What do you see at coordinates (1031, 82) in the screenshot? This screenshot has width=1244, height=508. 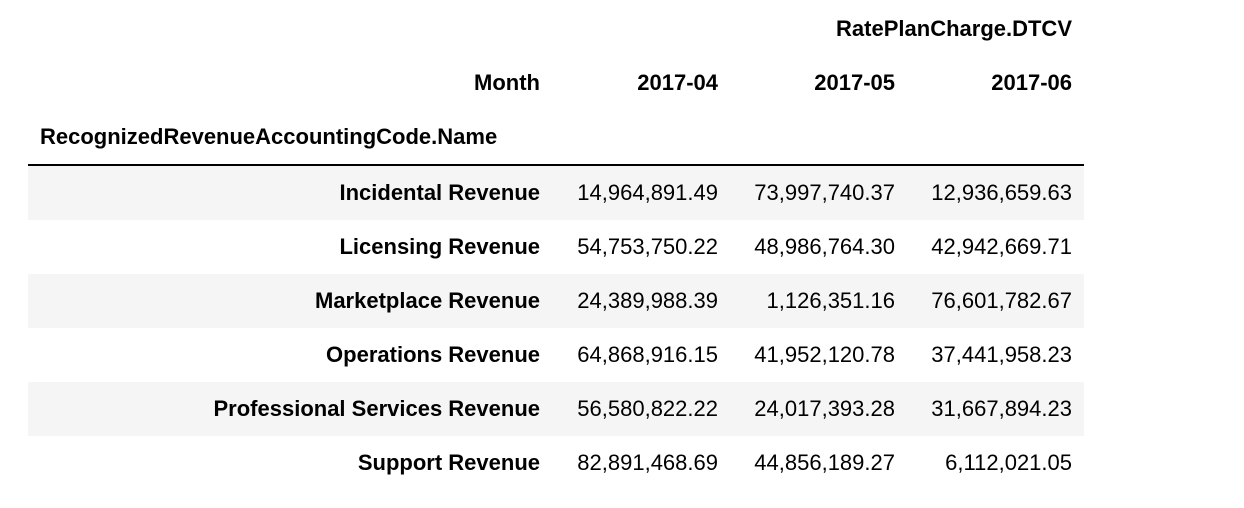 I see `month-header: 2017-06` at bounding box center [1031, 82].